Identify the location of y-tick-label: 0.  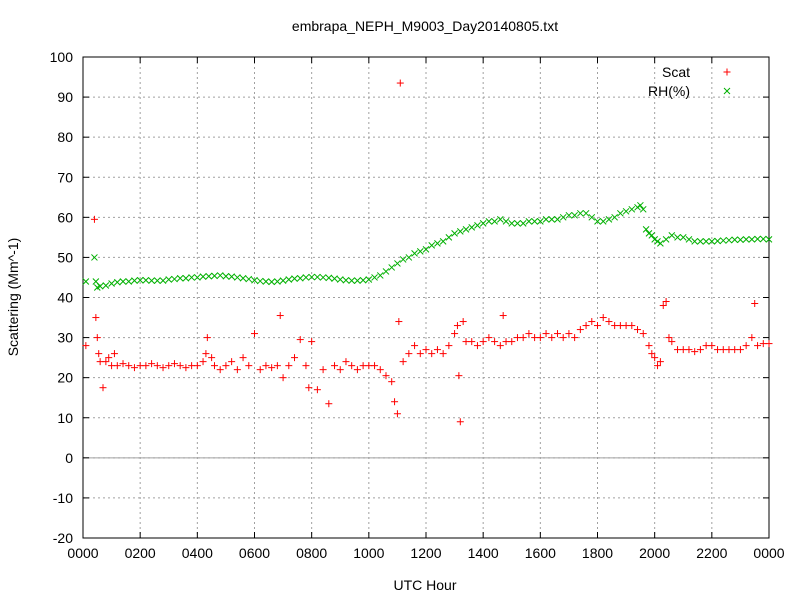
(69, 458).